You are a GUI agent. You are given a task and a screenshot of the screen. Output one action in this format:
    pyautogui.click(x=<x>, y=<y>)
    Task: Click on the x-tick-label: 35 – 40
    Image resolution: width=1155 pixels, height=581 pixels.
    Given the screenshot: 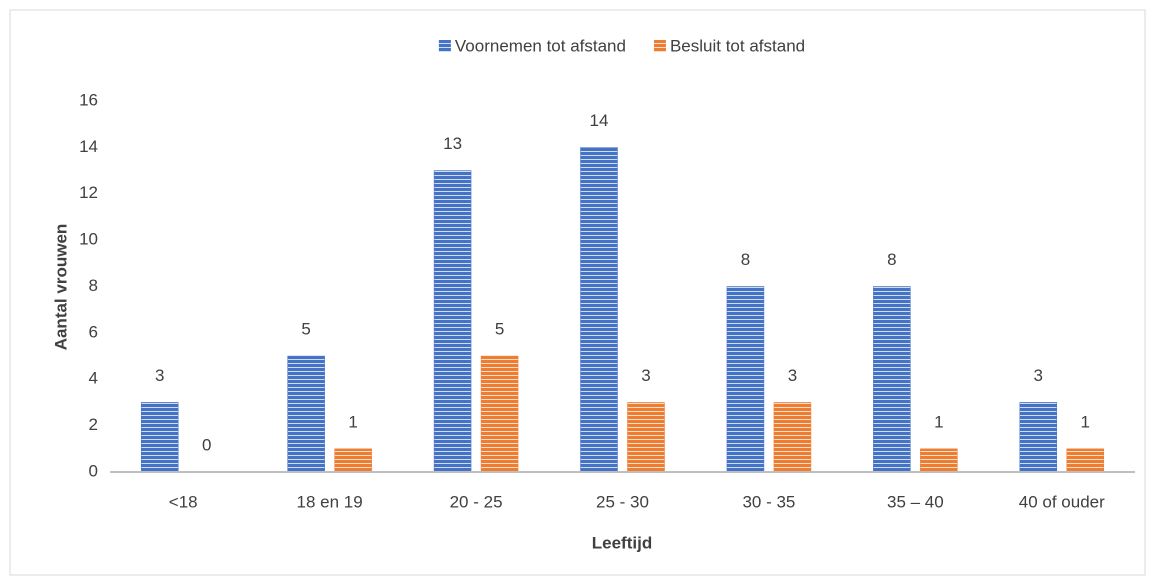 What is the action you would take?
    pyautogui.click(x=915, y=501)
    